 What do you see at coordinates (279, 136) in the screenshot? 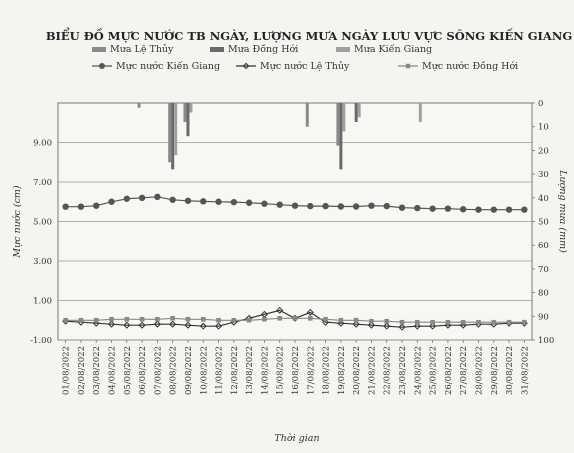
I see `rain-bars` at bounding box center [279, 136].